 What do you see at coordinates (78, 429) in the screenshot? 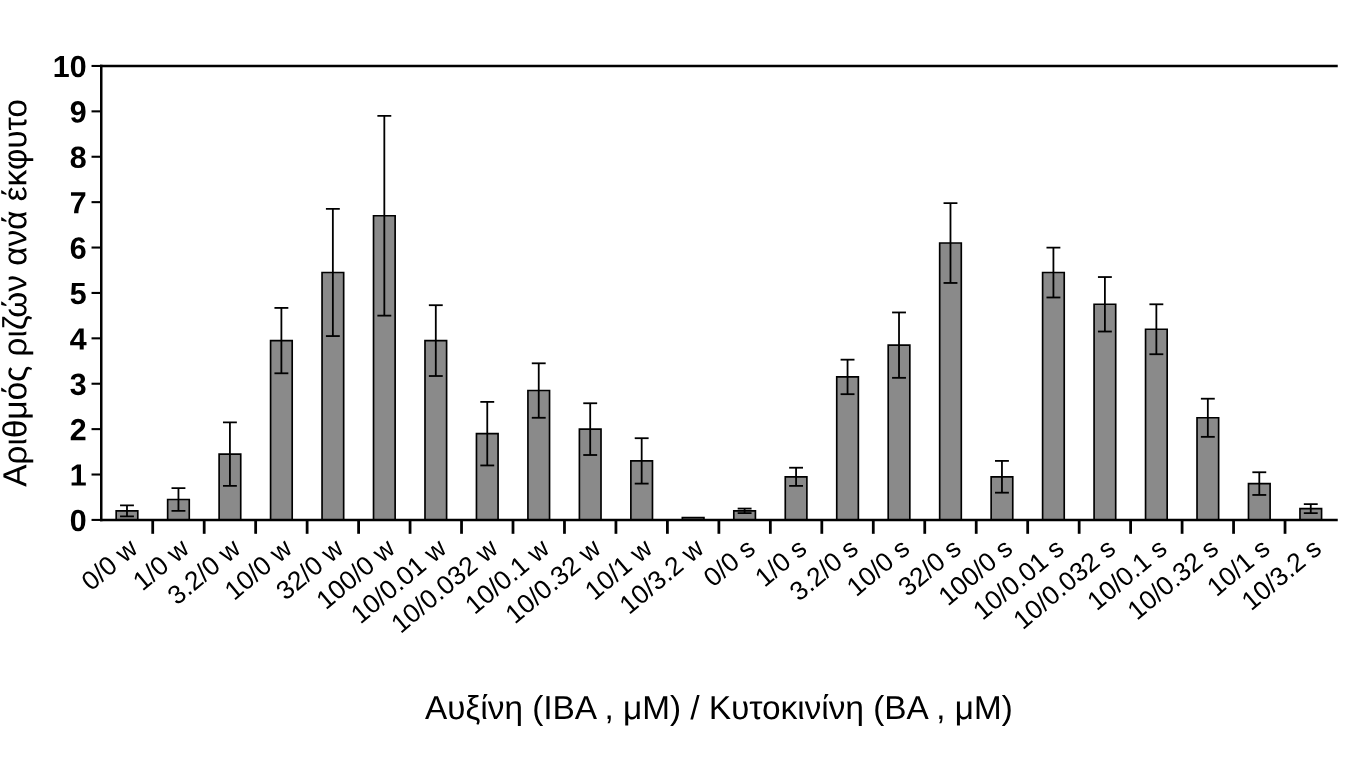
I see `y-tick-label: 2` at bounding box center [78, 429].